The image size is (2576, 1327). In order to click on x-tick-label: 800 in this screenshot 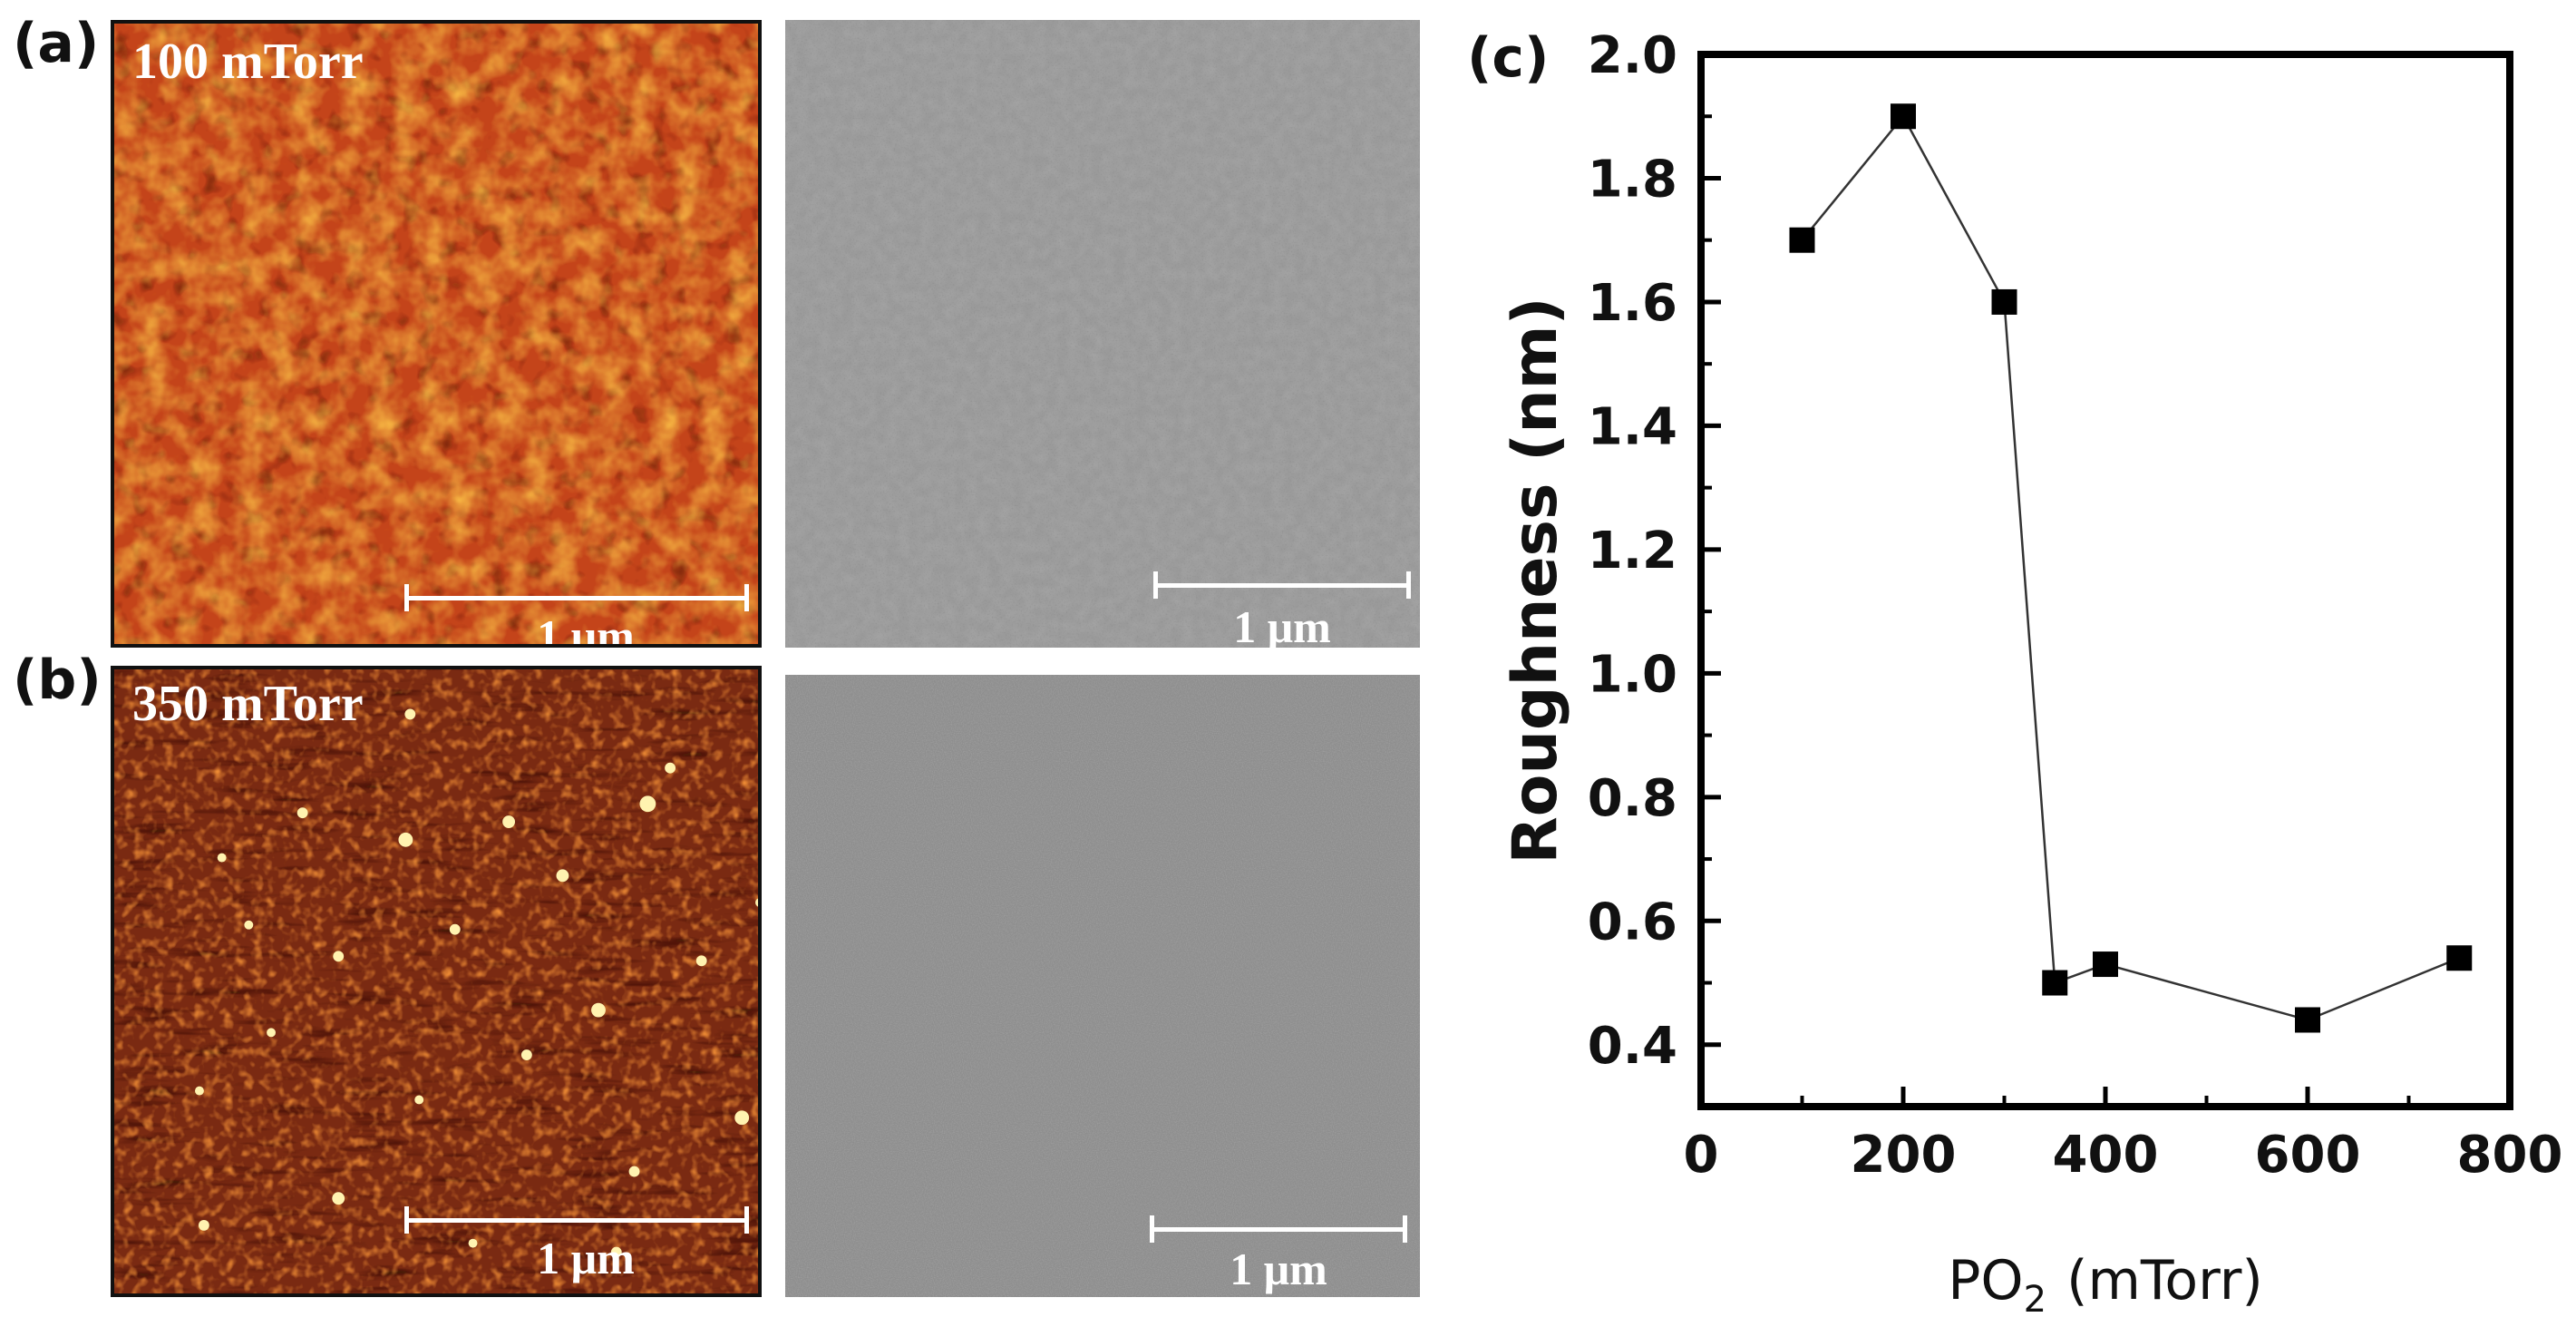, I will do `click(2510, 1155)`.